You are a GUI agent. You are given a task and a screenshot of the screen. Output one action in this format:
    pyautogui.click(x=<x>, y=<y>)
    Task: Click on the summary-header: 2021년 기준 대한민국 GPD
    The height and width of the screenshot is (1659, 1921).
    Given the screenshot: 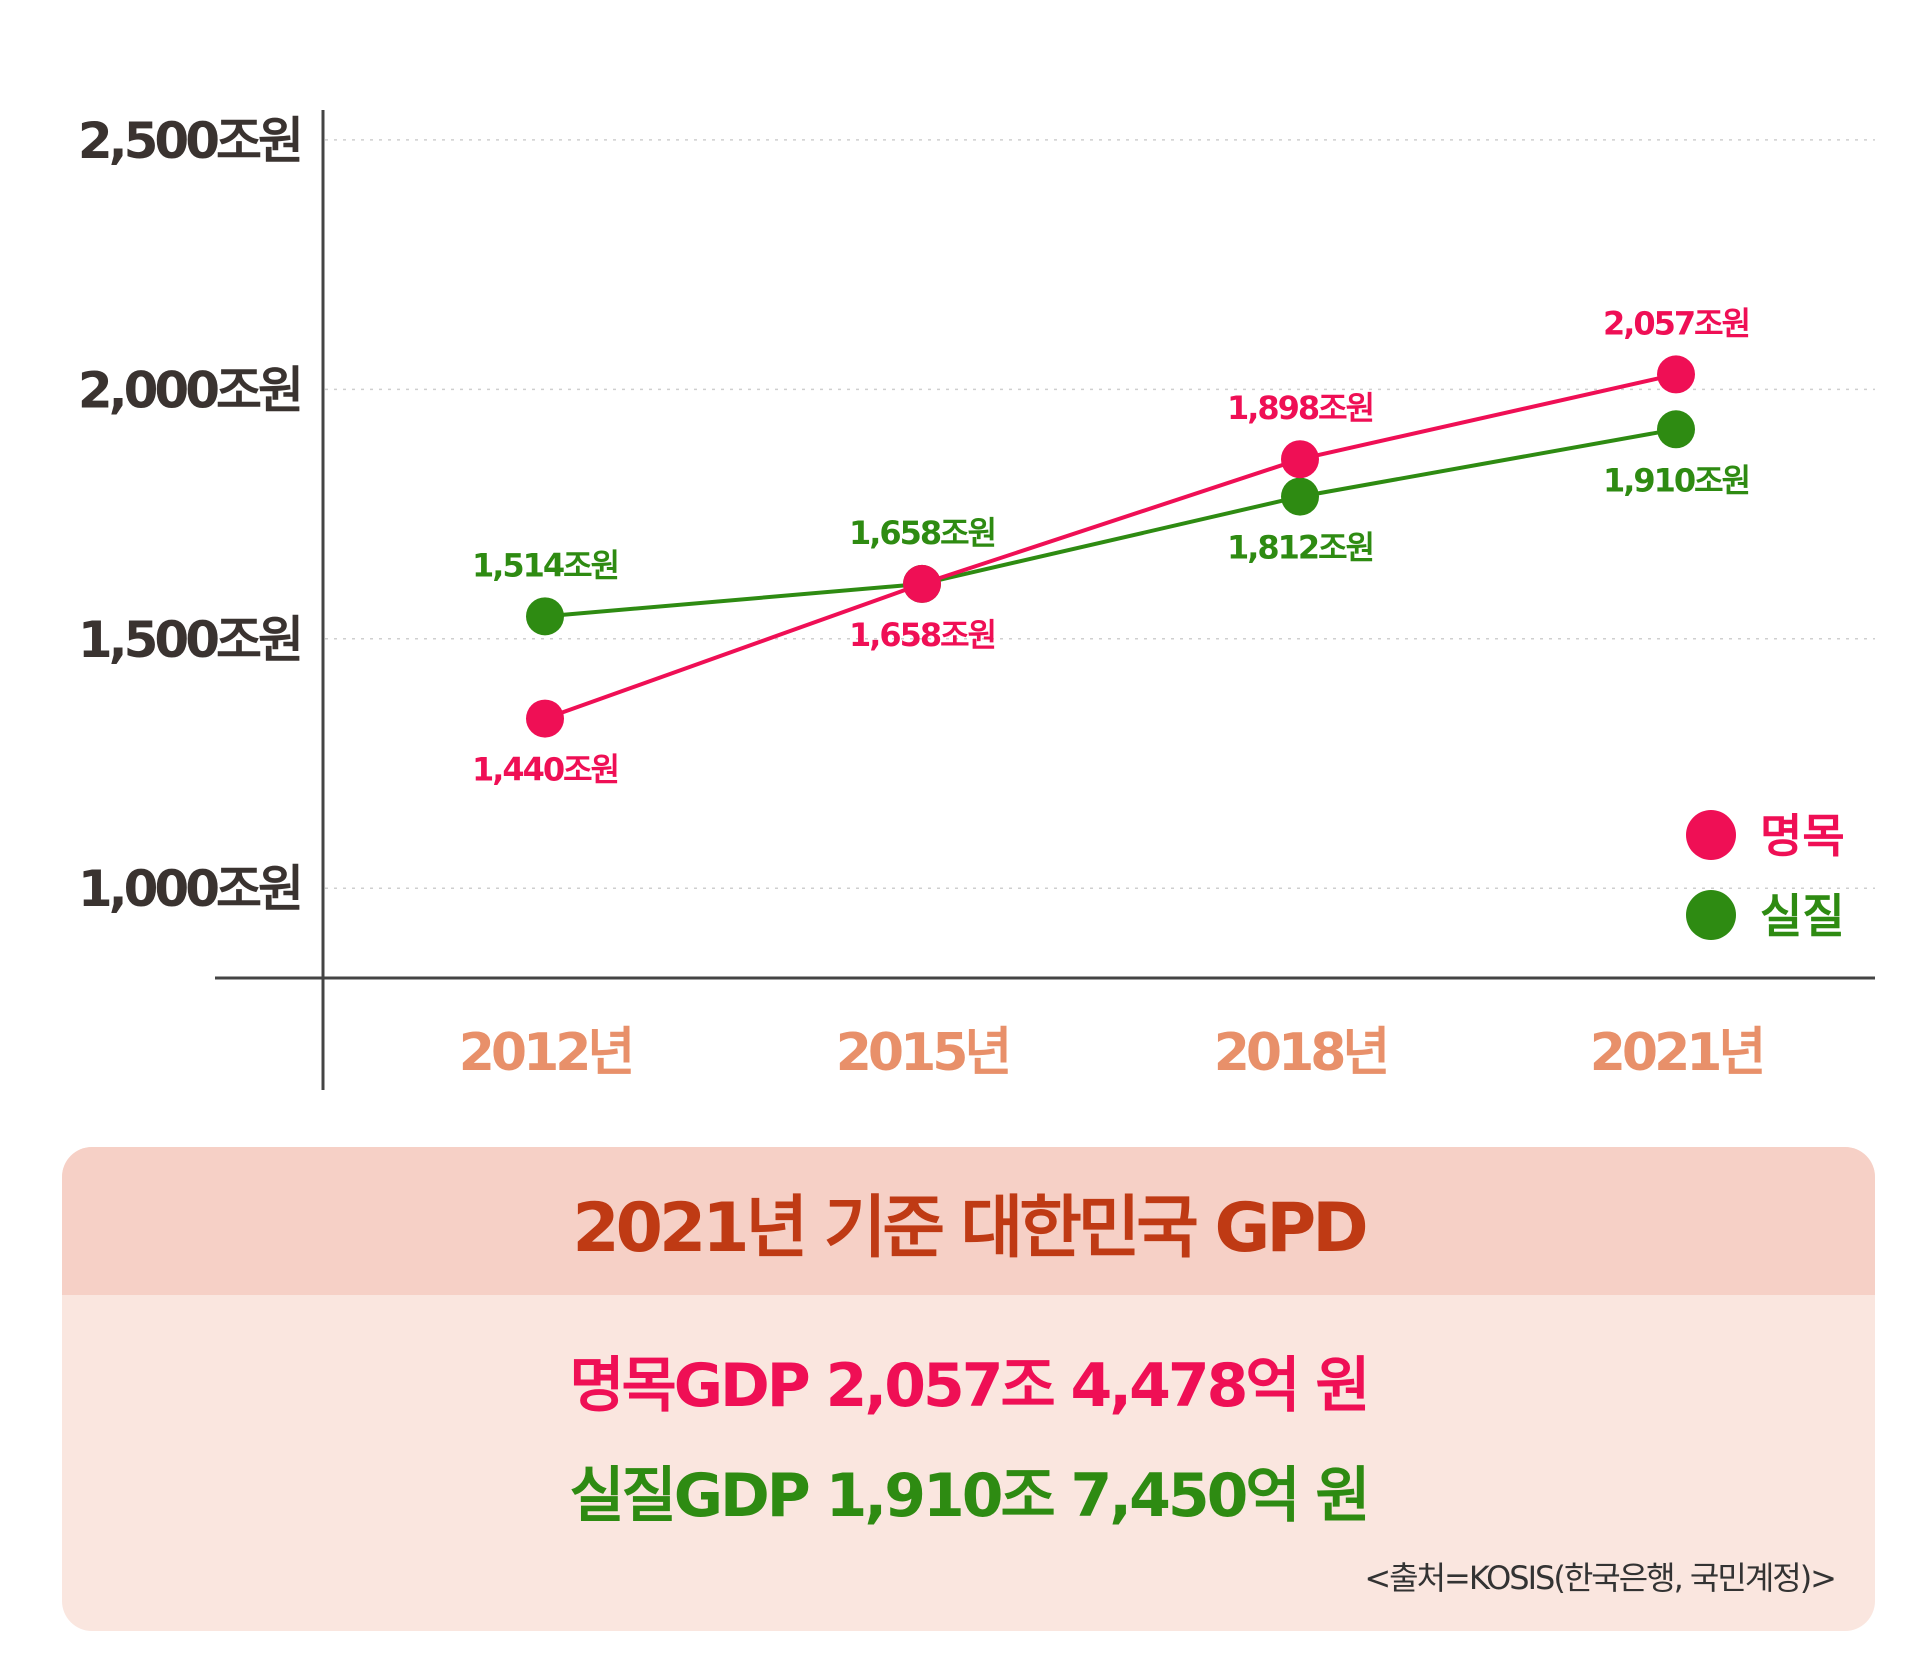 What is the action you would take?
    pyautogui.click(x=968, y=1221)
    